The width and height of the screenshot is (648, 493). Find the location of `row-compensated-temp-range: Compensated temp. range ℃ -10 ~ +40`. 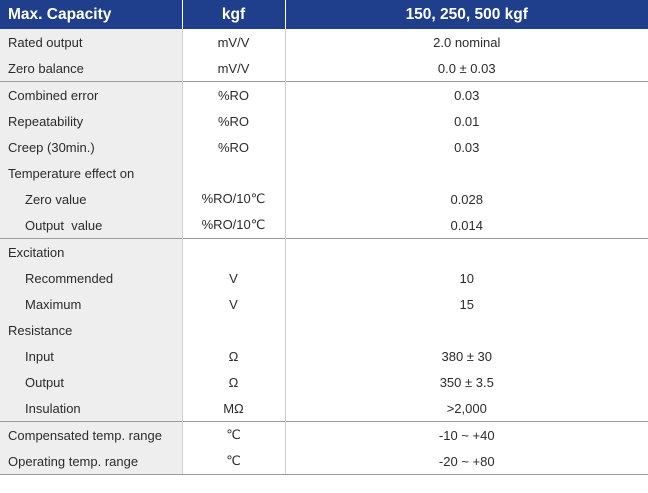

row-compensated-temp-range: Compensated temp. range ℃ -10 ~ +40 is located at coordinates (324, 434).